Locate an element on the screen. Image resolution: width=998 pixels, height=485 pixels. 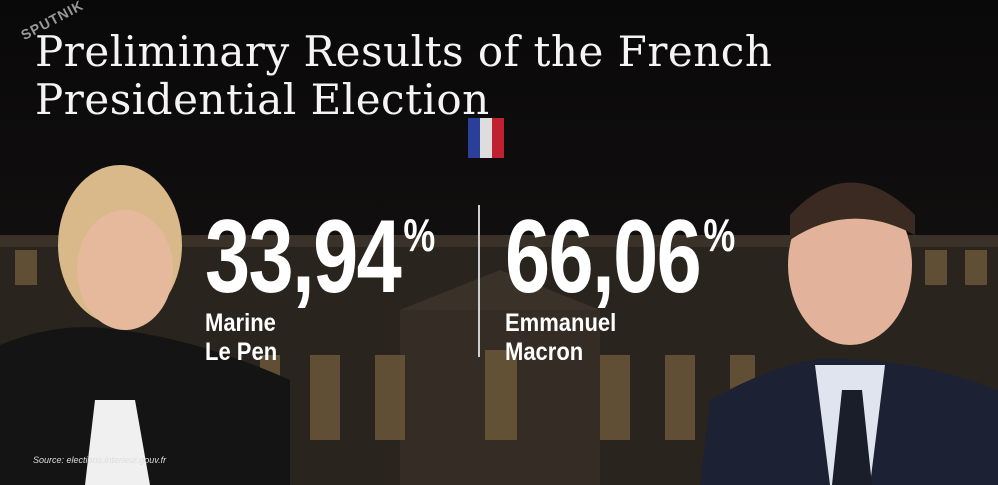
divider is located at coordinates (479, 281).